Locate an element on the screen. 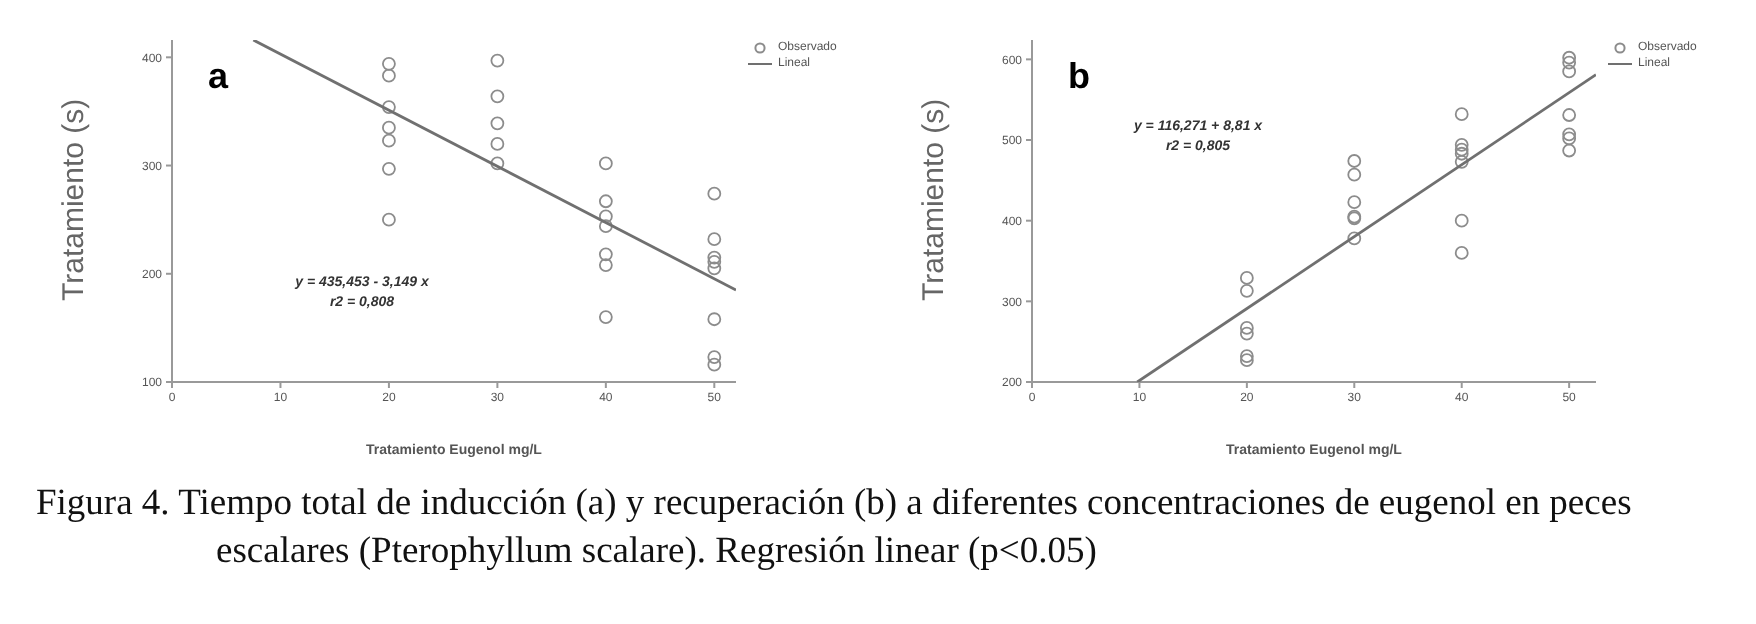 The height and width of the screenshot is (624, 1756). annotation: b is located at coordinates (1079, 77).